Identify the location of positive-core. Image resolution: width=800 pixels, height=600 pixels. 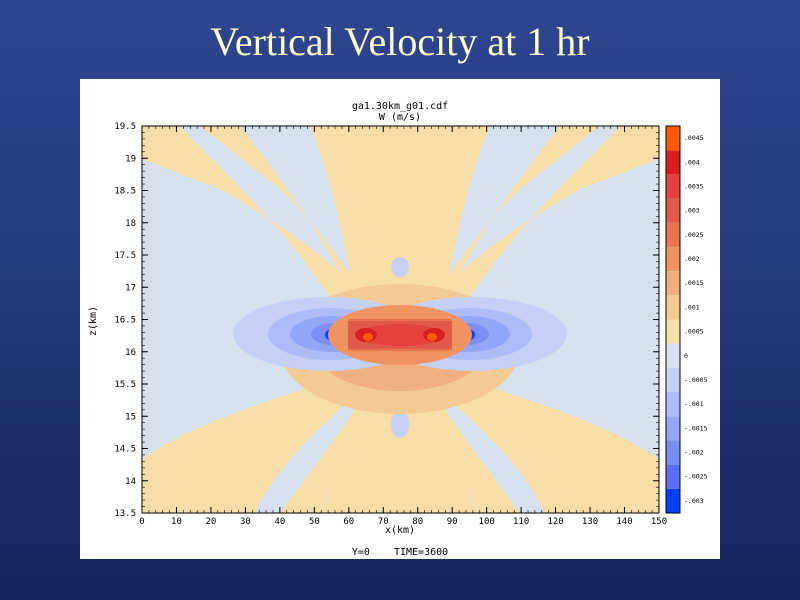
(400, 335).